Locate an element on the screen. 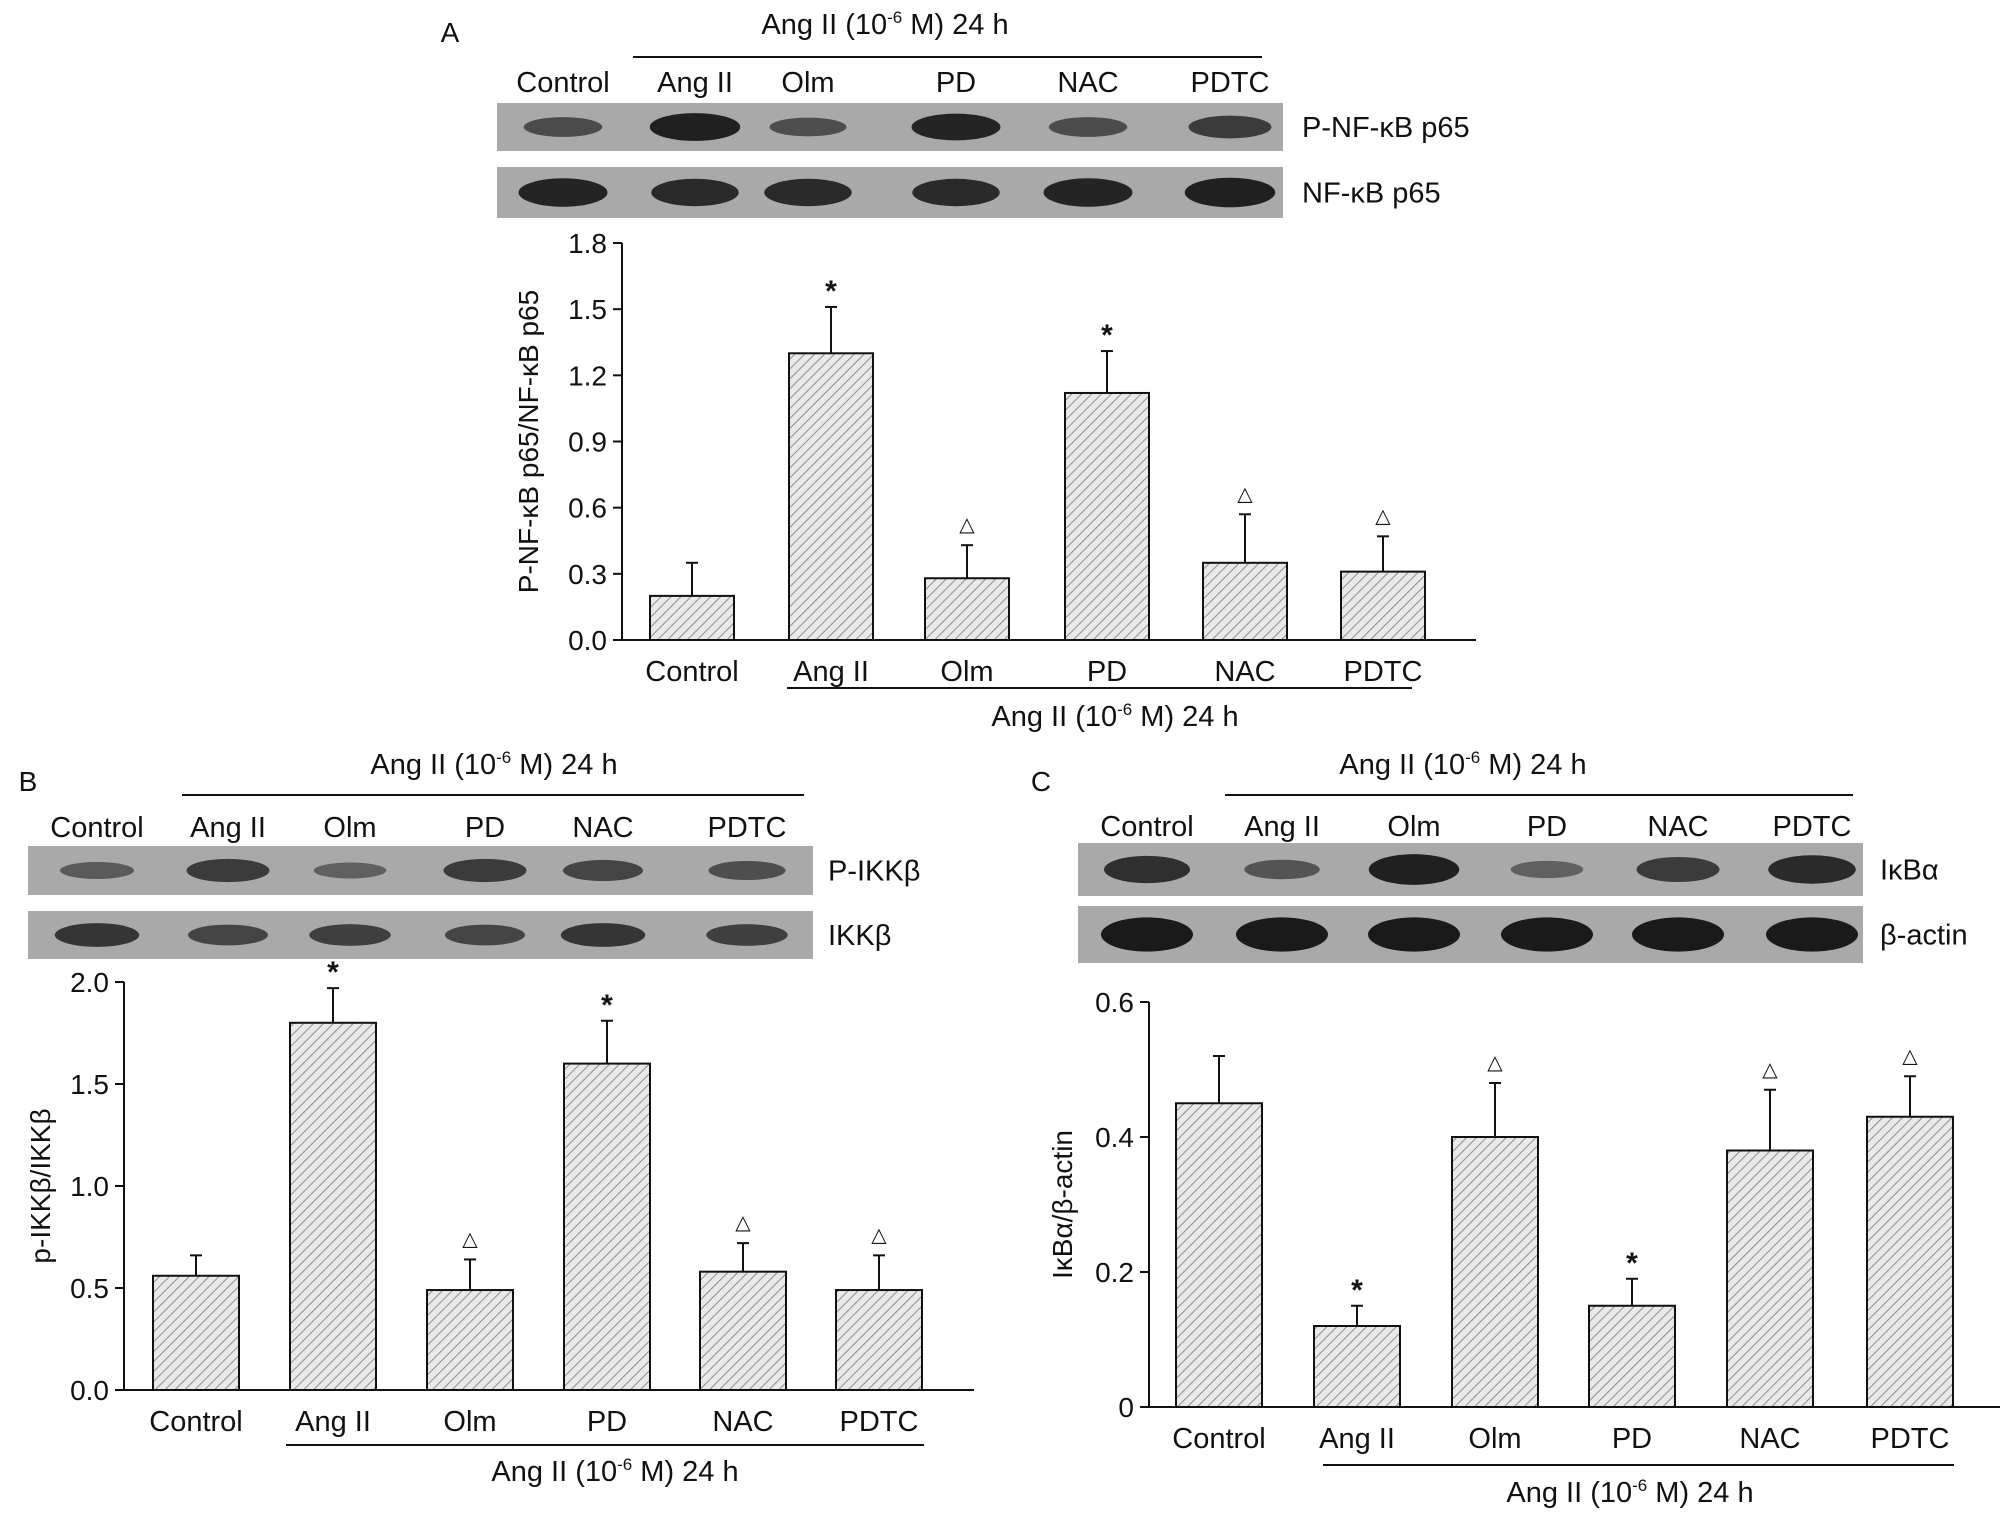  y-axis-label: IκBα/β-actin is located at coordinates (1062, 1204).